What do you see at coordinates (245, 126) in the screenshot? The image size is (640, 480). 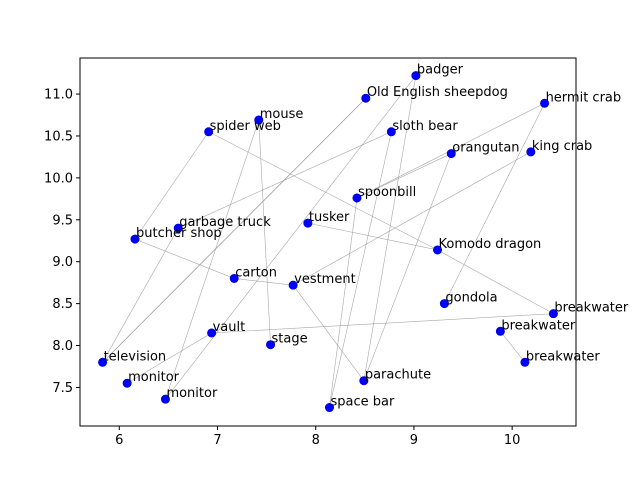 I see `point-label: spider web` at bounding box center [245, 126].